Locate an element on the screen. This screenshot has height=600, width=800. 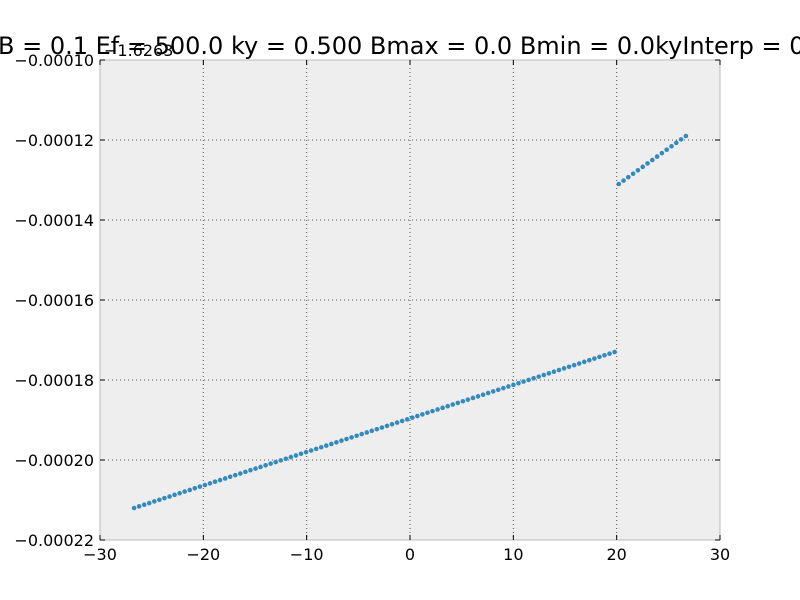
x-tick-label: 10 is located at coordinates (513, 554).